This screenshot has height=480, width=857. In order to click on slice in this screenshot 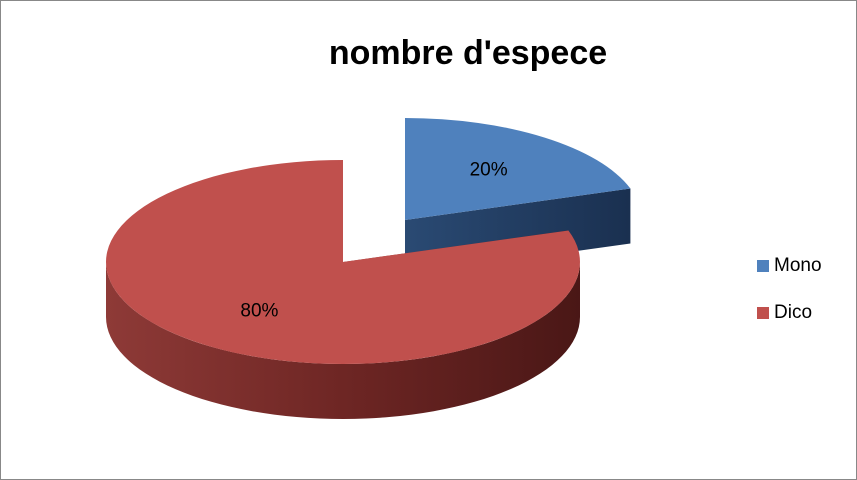, I will do `click(518, 169)`.